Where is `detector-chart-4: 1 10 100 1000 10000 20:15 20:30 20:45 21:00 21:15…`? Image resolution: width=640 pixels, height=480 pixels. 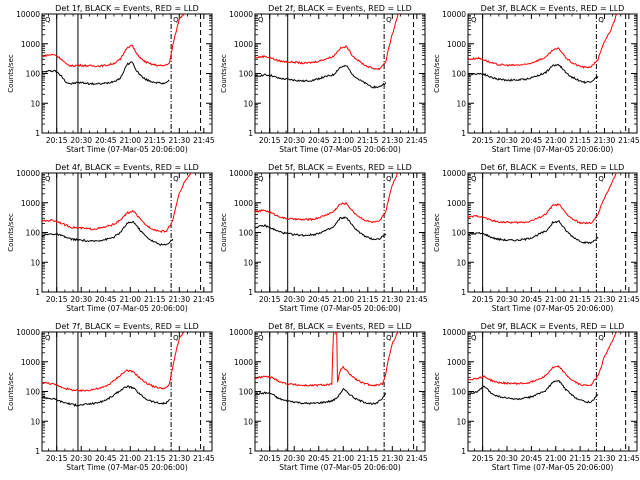
detector-chart-4: 1 10 100 1000 10000 20:15 20:30 20:45 21:00 21:15… is located at coordinates (111, 238).